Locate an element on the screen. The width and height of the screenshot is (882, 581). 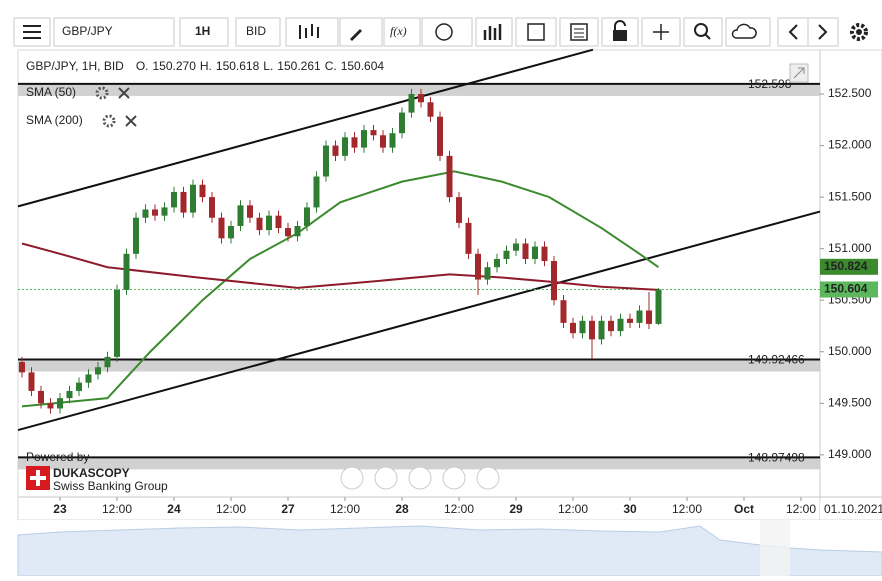
level-label: 149.92466 is located at coordinates (776, 360).